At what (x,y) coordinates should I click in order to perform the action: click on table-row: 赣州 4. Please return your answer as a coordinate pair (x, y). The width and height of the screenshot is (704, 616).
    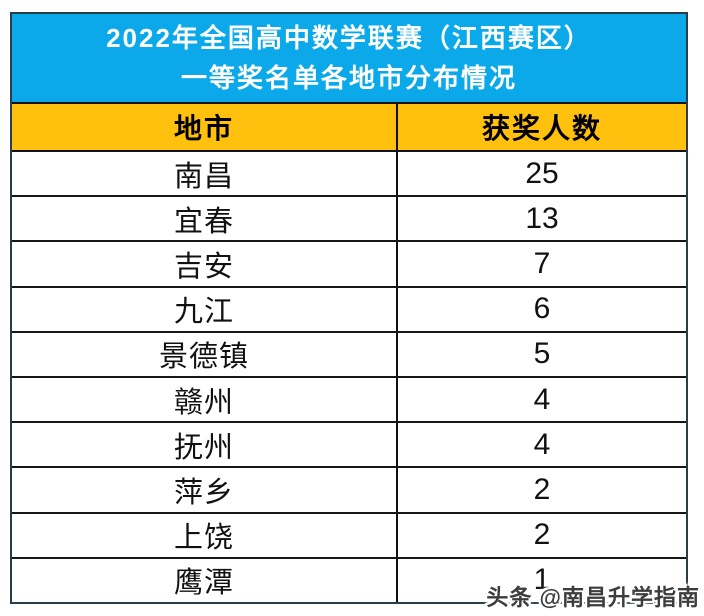
    Looking at the image, I should click on (349, 399).